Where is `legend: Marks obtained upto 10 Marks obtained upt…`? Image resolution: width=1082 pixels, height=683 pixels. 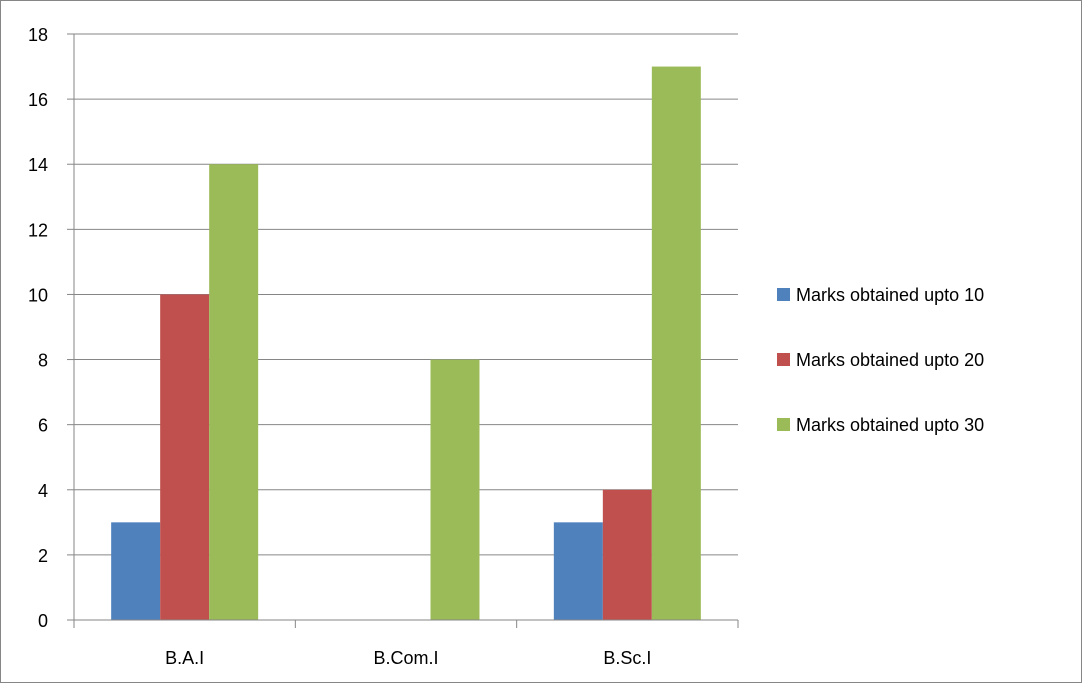 legend: Marks obtained upto 10 Marks obtained upt… is located at coordinates (880, 360).